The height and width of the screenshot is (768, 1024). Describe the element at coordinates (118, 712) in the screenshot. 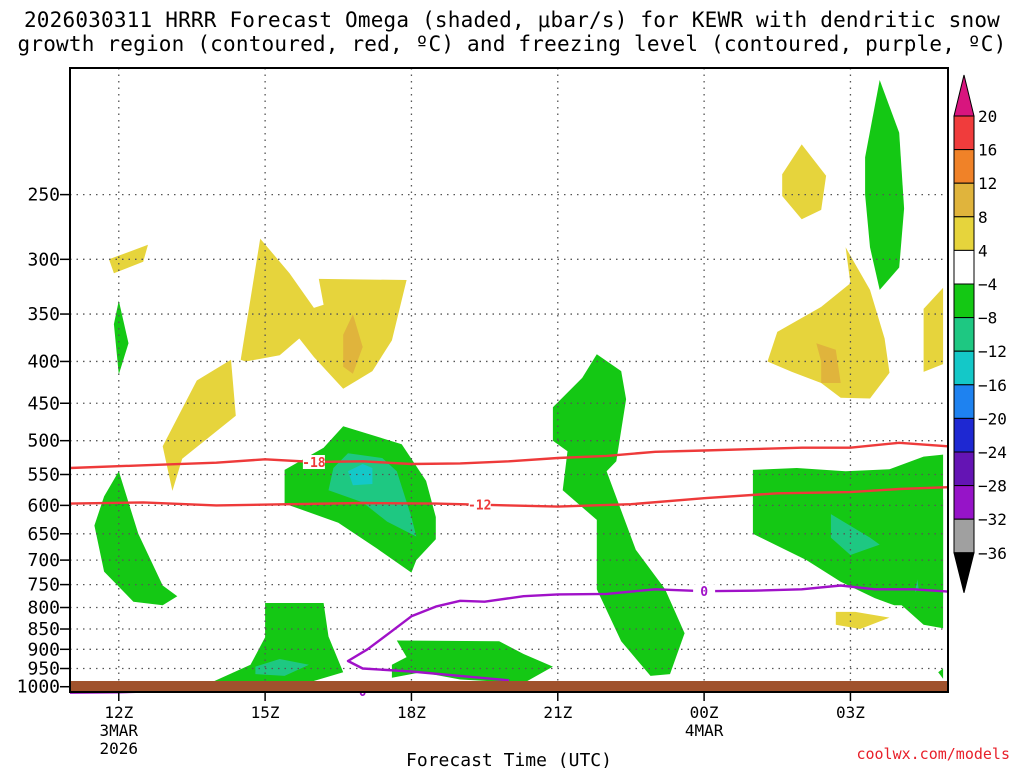

I see `x-tick-label-12z: 12Z` at that location.